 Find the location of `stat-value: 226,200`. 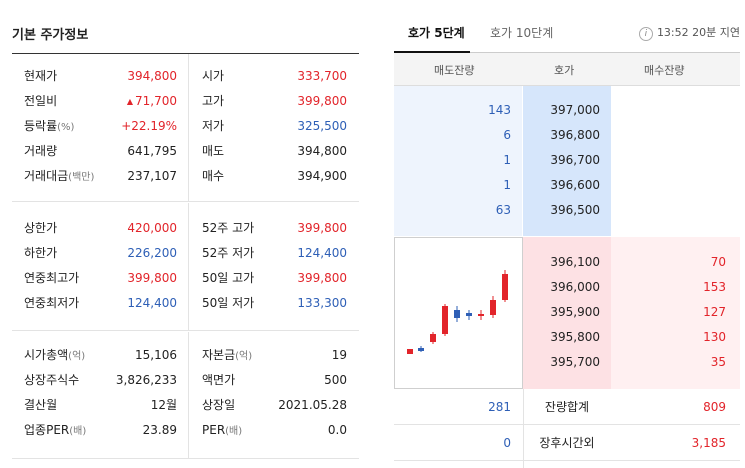

stat-value: 226,200 is located at coordinates (152, 253).